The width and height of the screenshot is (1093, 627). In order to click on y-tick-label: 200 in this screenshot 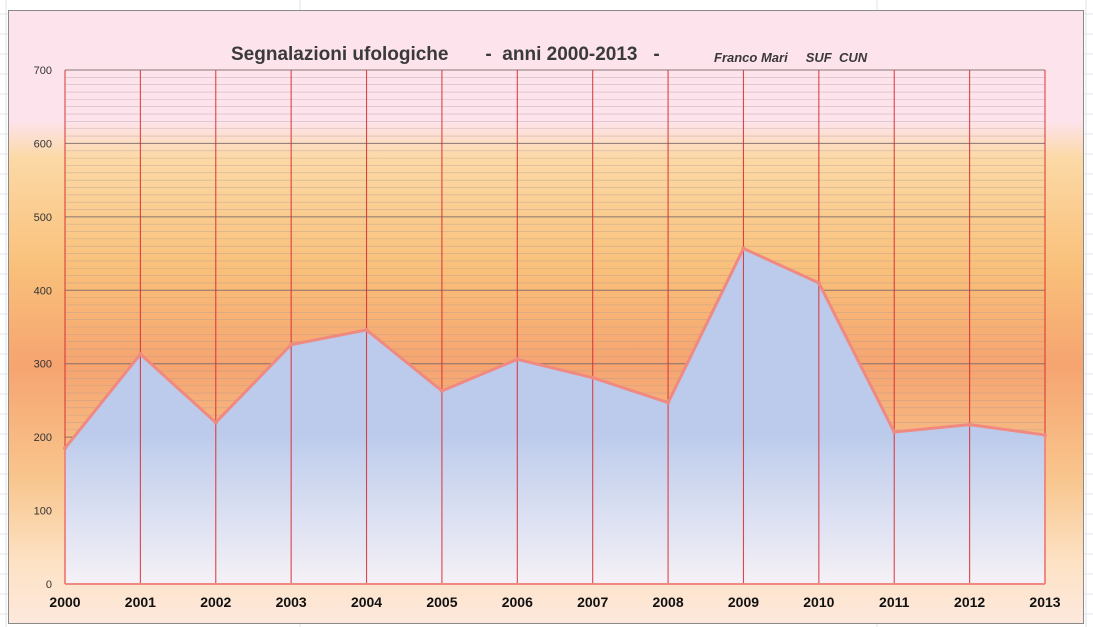, I will do `click(43, 438)`.